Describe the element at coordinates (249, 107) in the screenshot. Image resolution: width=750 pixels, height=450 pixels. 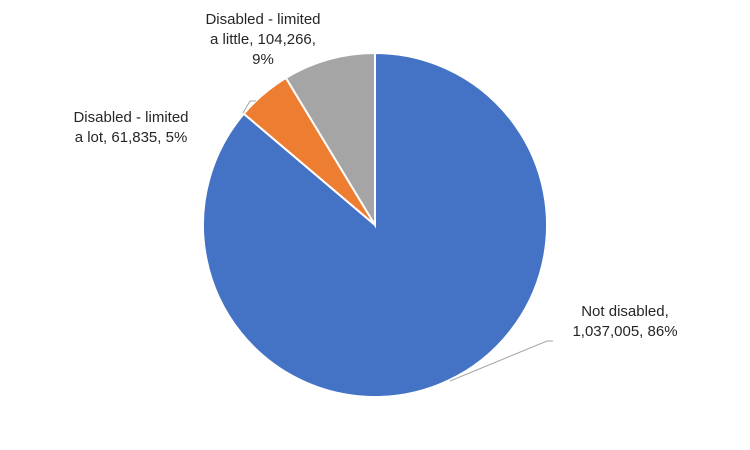
I see `leader-line-disabled-limited-a-lot` at that location.